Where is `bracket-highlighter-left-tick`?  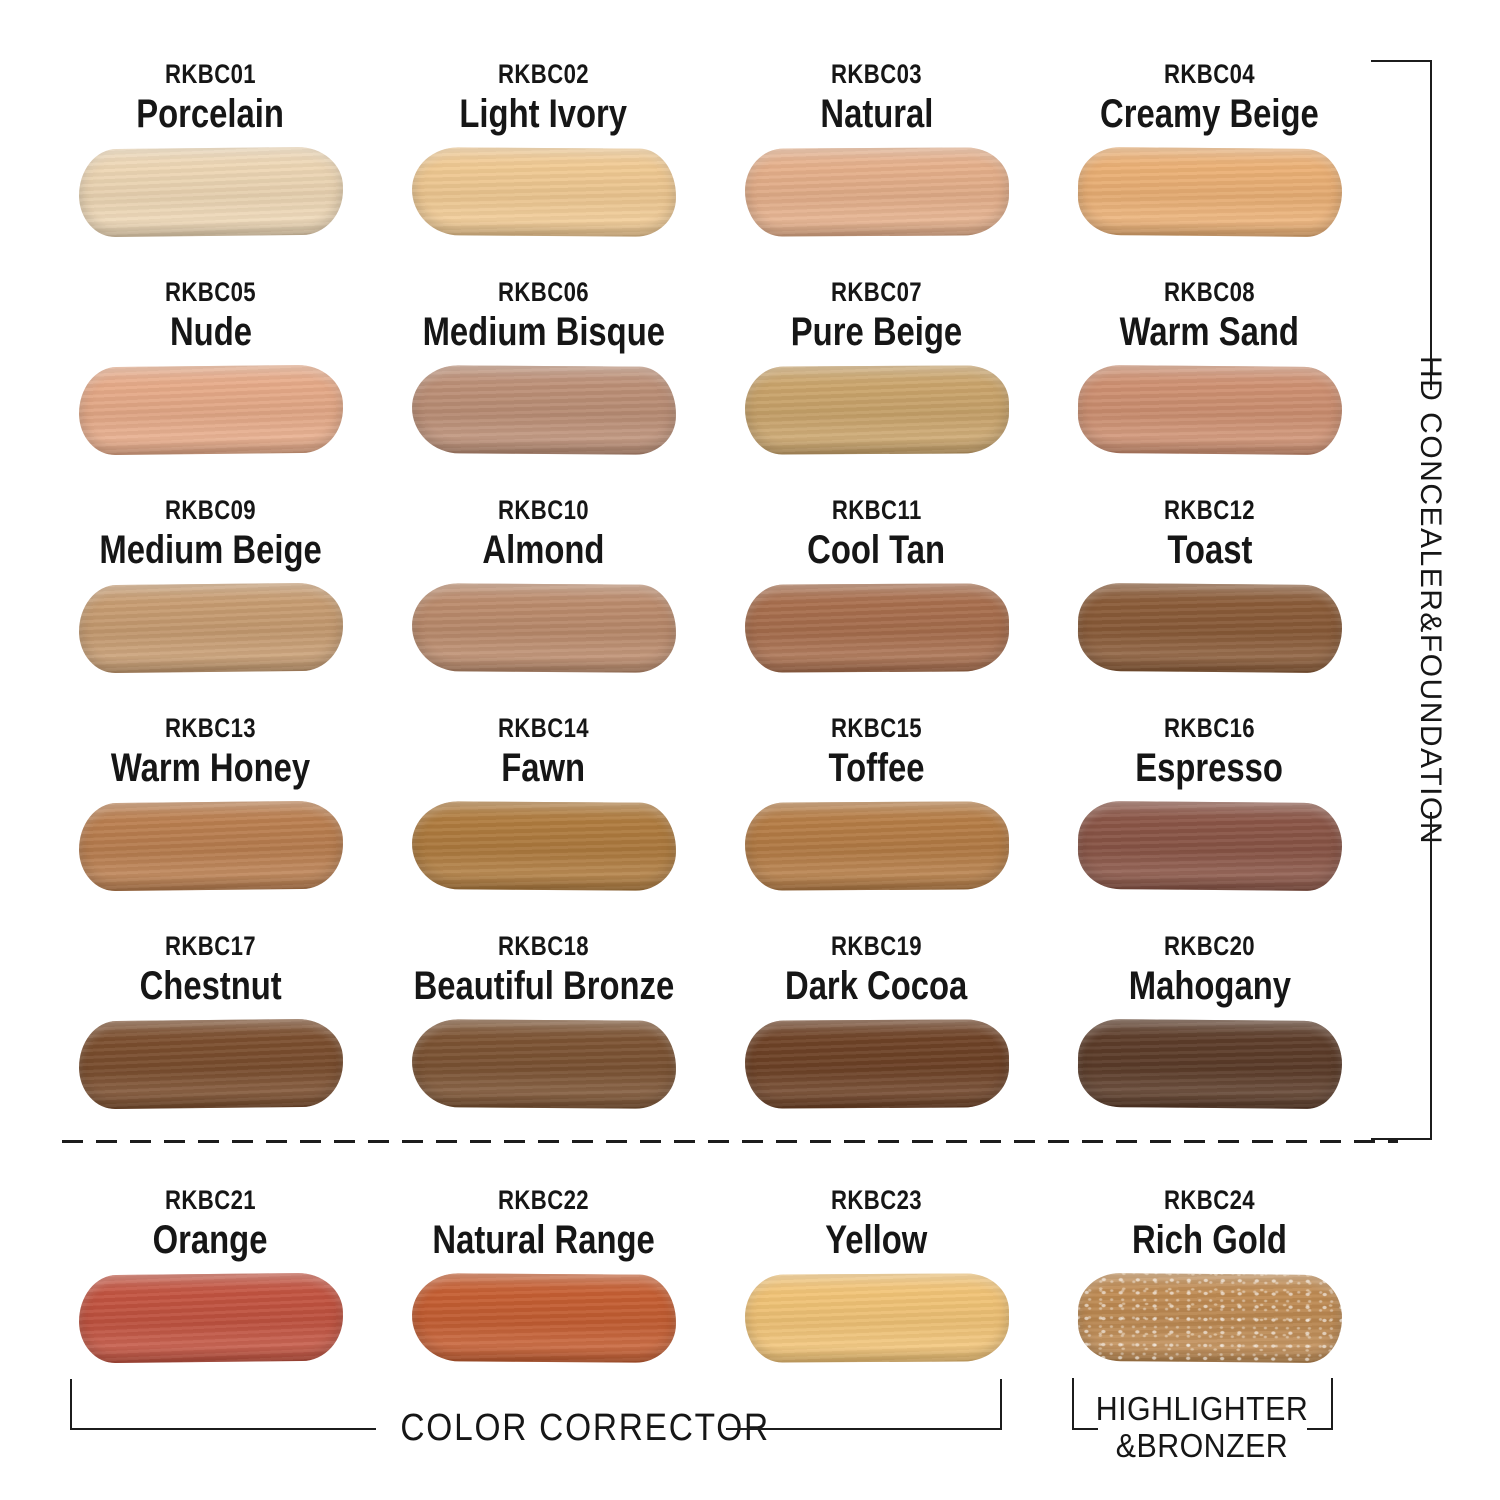 bracket-highlighter-left-tick is located at coordinates (1073, 1404).